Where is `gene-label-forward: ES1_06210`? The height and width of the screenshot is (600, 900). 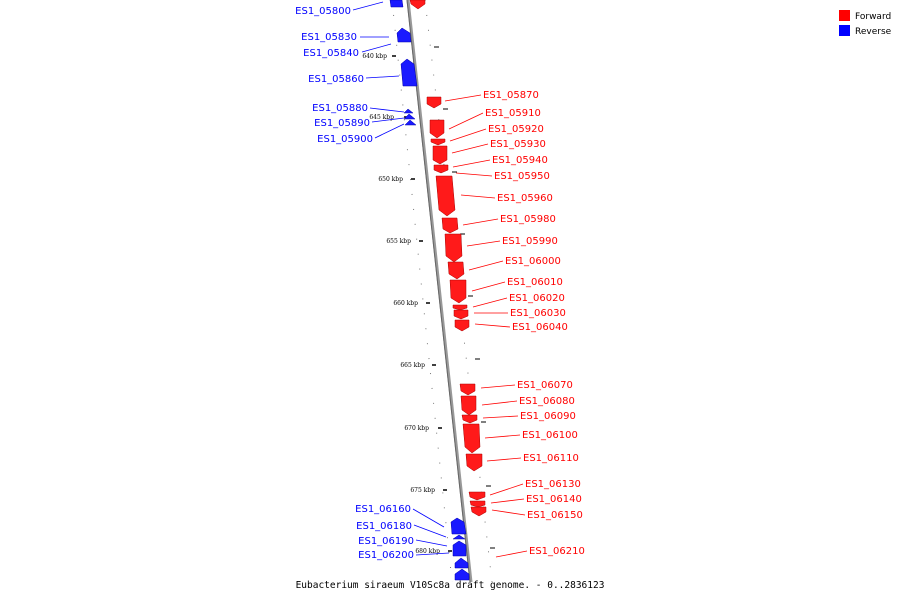
gene-label-forward: ES1_06210 is located at coordinates (557, 551).